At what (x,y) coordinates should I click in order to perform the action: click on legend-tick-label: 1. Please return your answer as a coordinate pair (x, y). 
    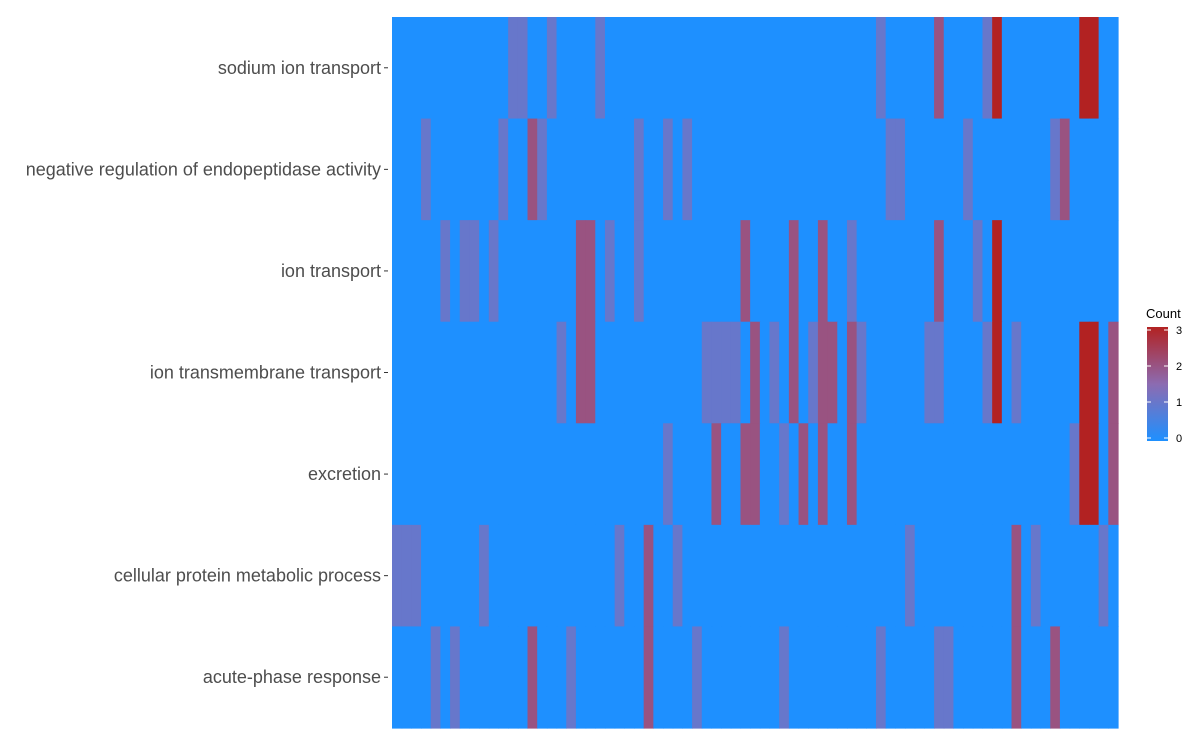
    Looking at the image, I should click on (1179, 403).